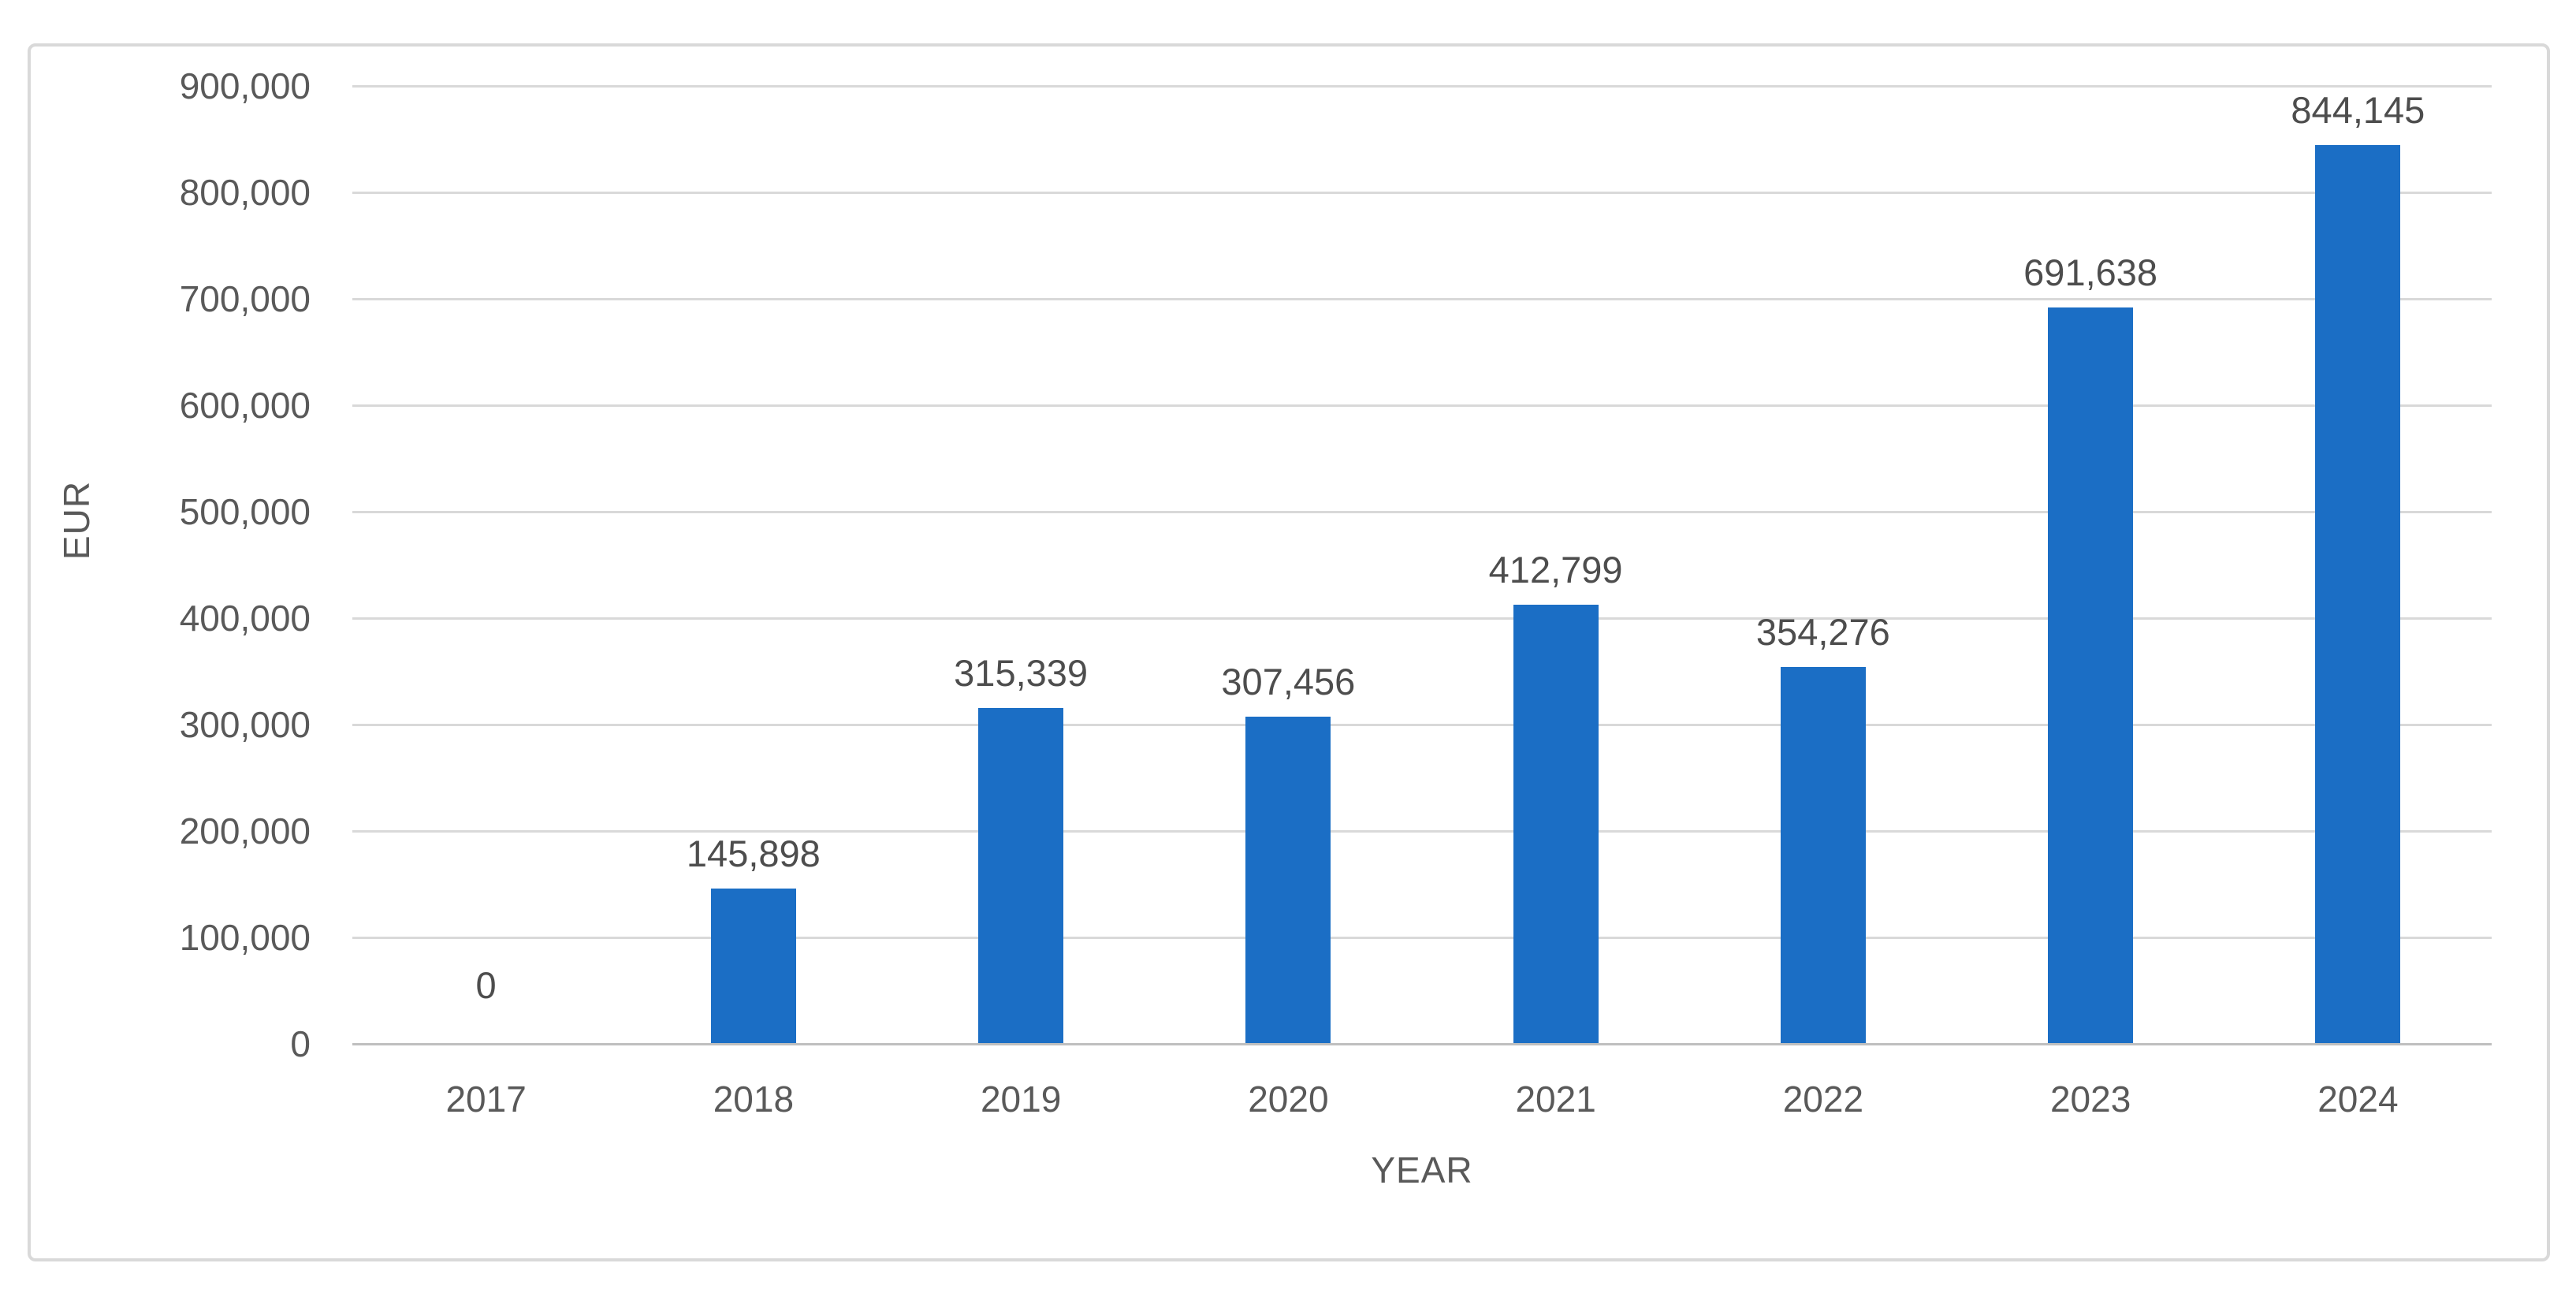 This screenshot has width=2576, height=1293. I want to click on gridline-100,000, so click(1422, 937).